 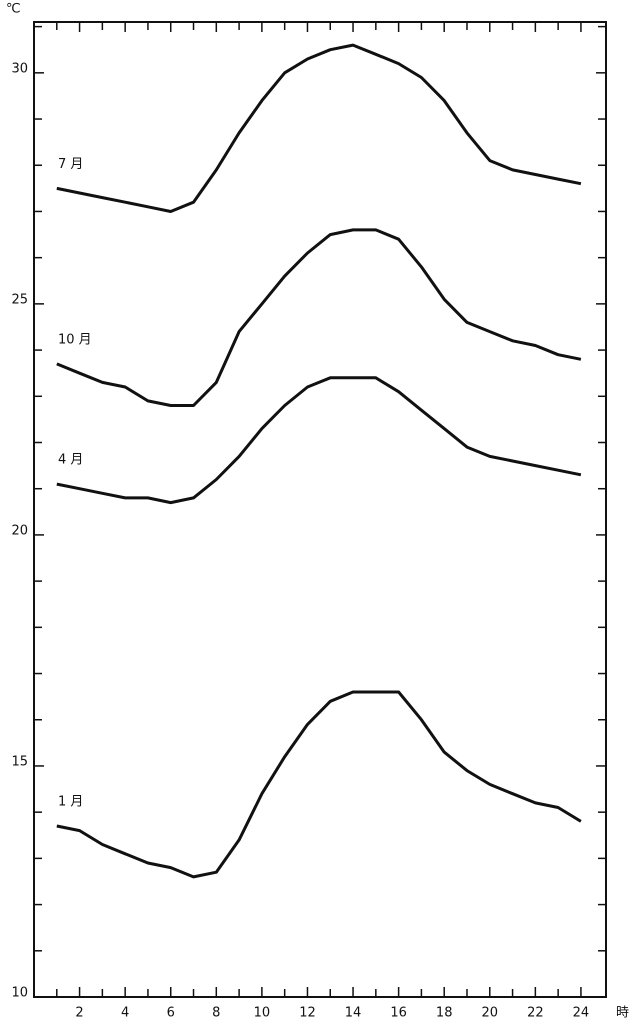 I want to click on x-tick-label: 4, so click(x=125, y=1013).